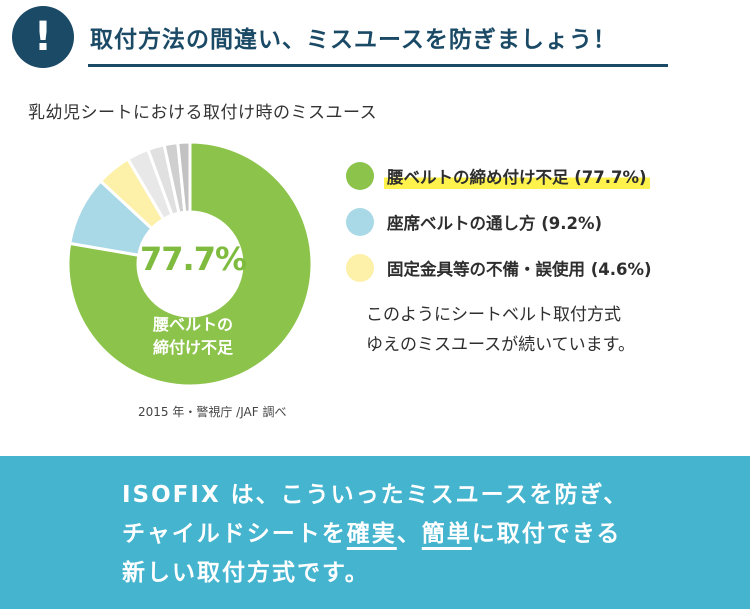  I want to click on slice-label: 腰ベルトの 締付け不足, so click(193, 336).